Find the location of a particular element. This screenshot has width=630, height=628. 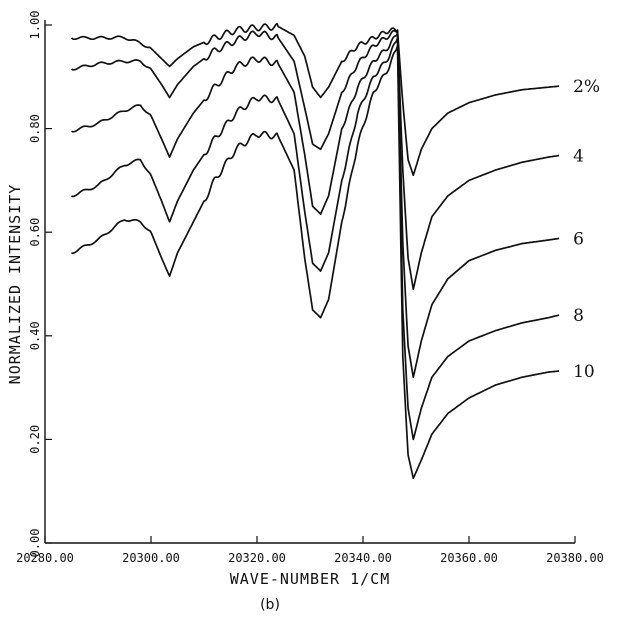

x-tick-label: 20360.00 is located at coordinates (469, 558).